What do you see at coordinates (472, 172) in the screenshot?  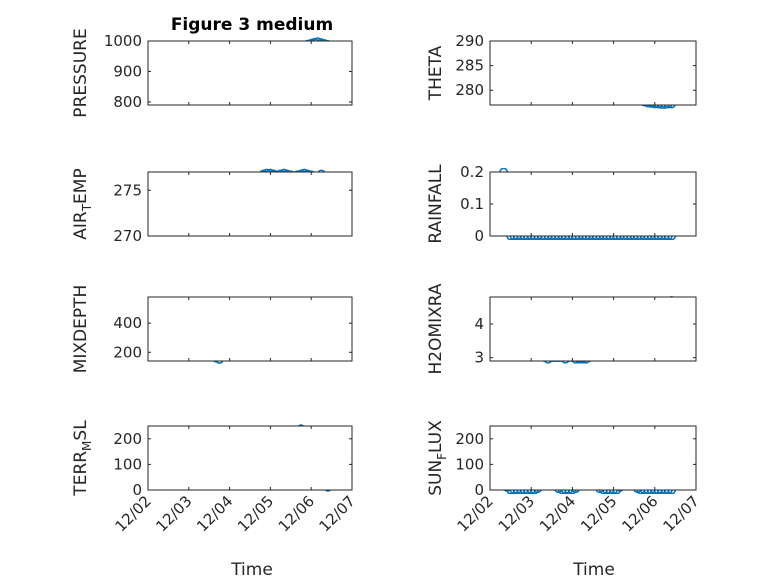 I see `y-tick-label: 0.2` at bounding box center [472, 172].